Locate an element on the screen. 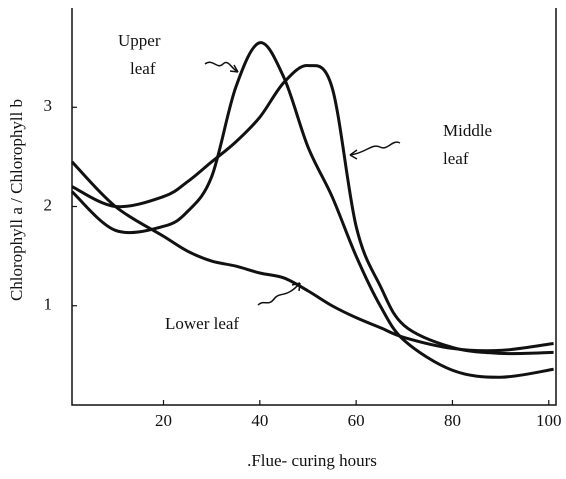 The height and width of the screenshot is (479, 566). upper-arrowhead is located at coordinates (234, 68).